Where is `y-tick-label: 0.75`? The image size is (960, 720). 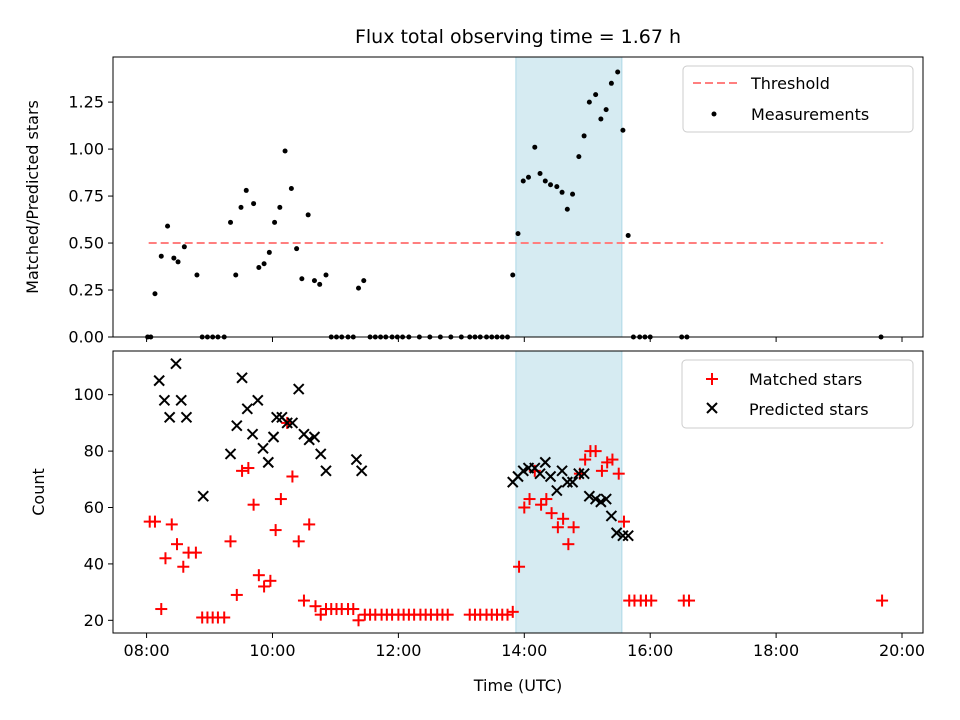
y-tick-label: 0.75 is located at coordinates (86, 196).